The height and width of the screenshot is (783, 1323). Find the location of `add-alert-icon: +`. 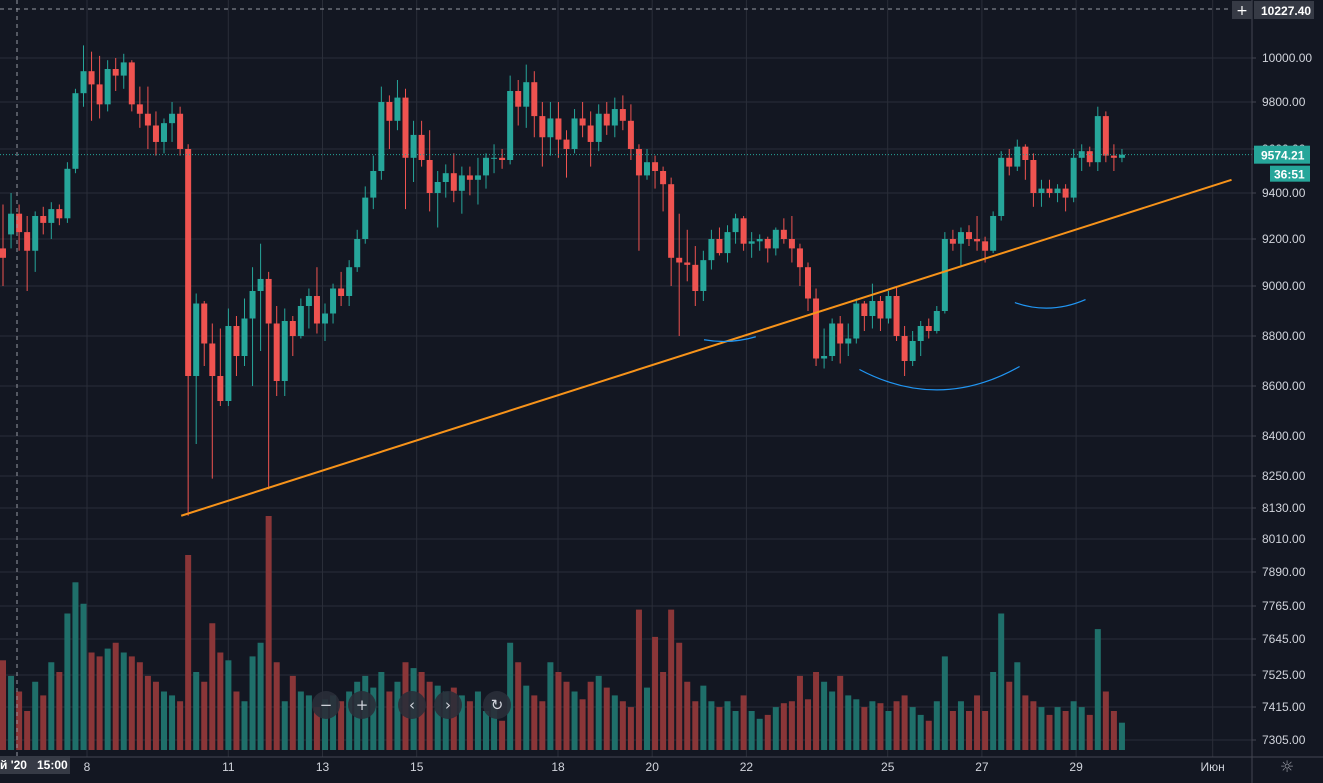

add-alert-icon: + is located at coordinates (1242, 11).